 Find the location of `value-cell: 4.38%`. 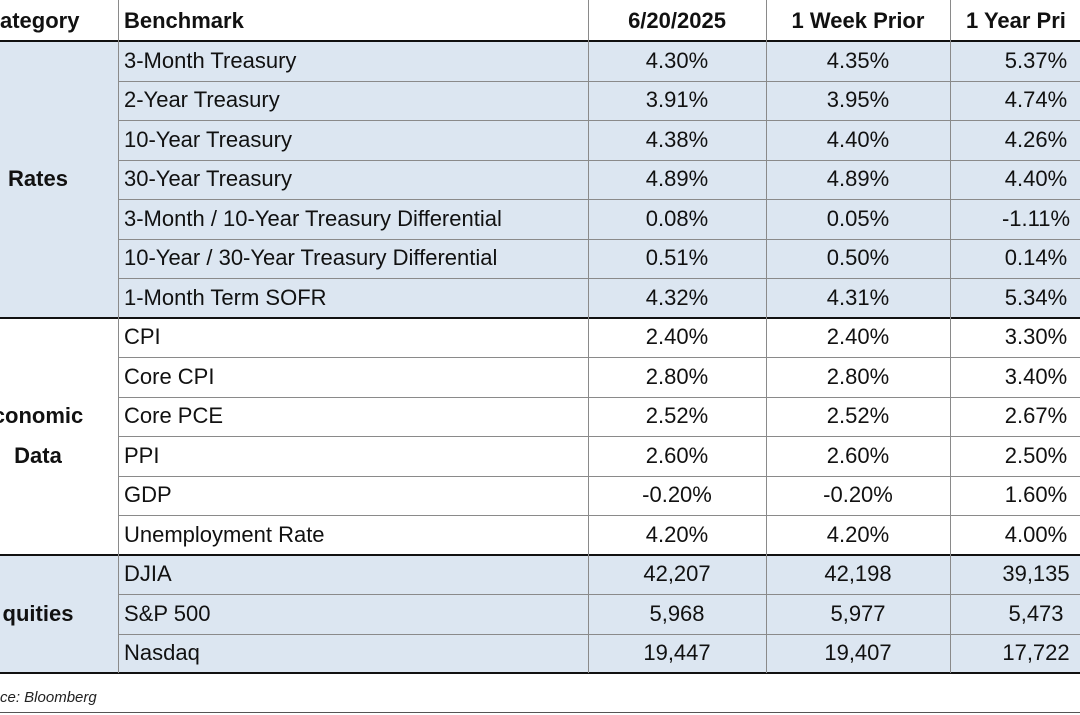

value-cell: 4.38% is located at coordinates (677, 139).